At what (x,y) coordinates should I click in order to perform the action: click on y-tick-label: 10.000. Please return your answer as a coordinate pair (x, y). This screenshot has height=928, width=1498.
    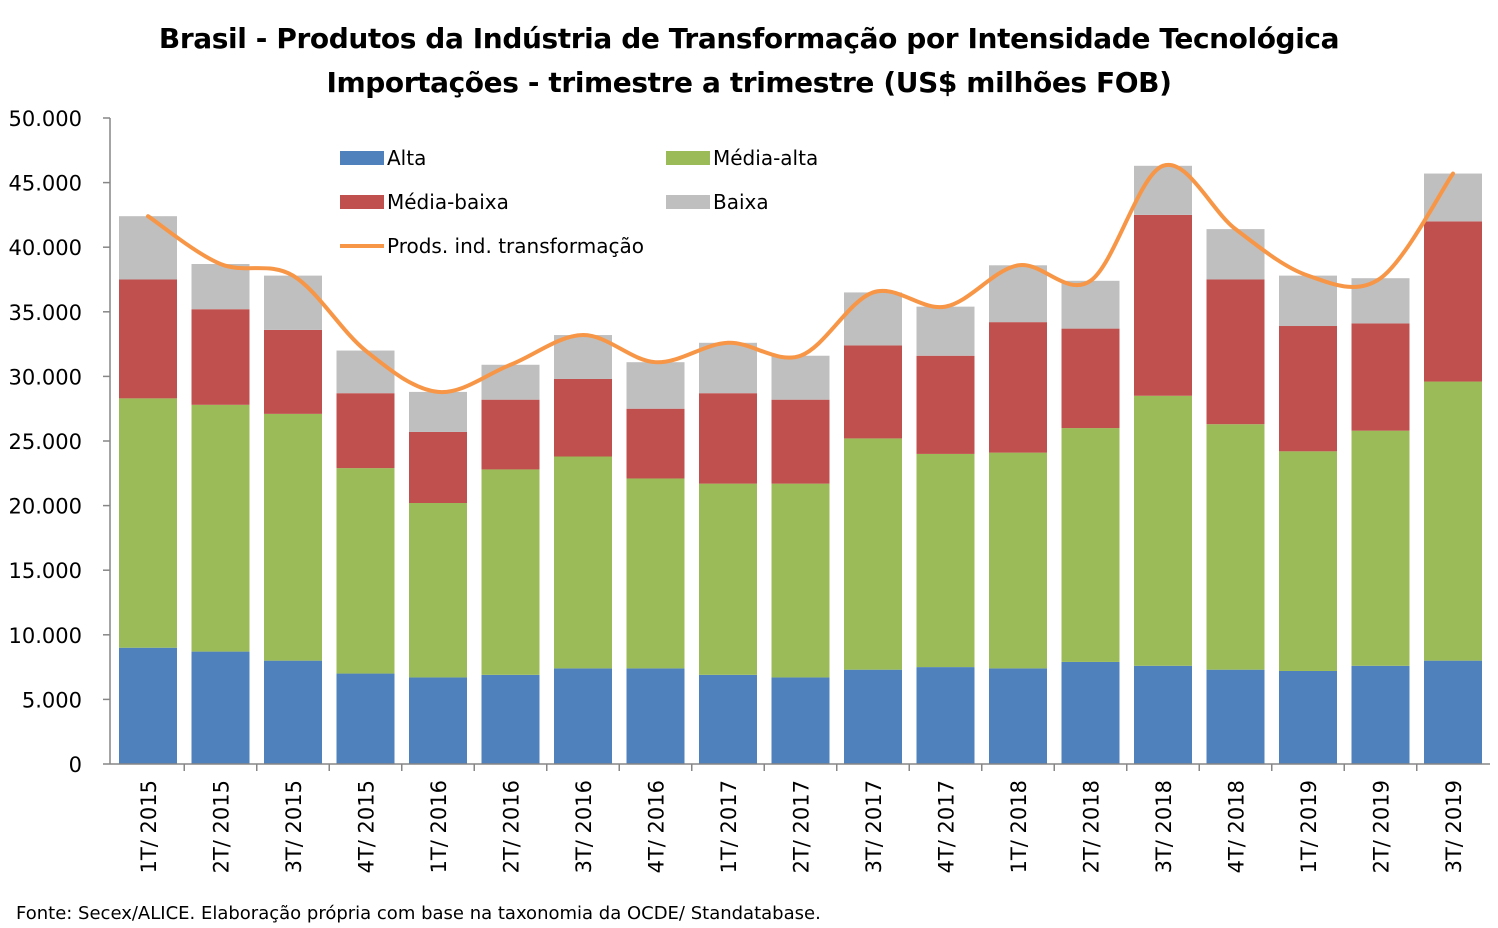
    Looking at the image, I should click on (45, 636).